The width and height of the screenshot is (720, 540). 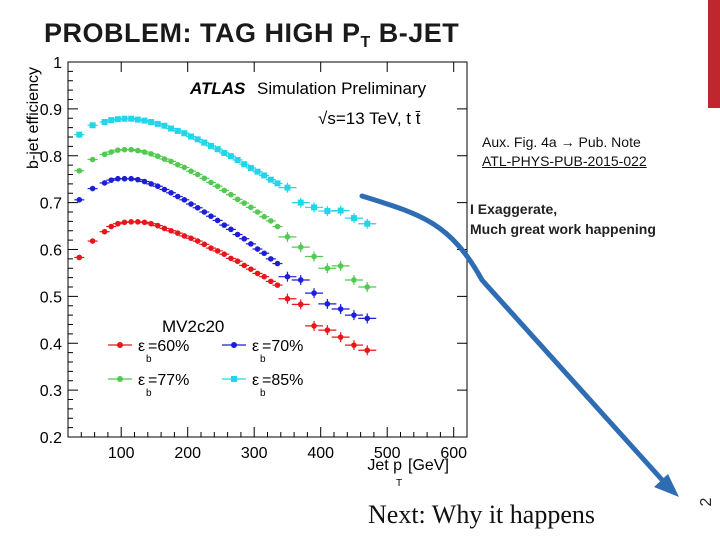 I want to click on legend: εb=60% εb=70%εb=77% εb=85%, so click(x=205, y=368).